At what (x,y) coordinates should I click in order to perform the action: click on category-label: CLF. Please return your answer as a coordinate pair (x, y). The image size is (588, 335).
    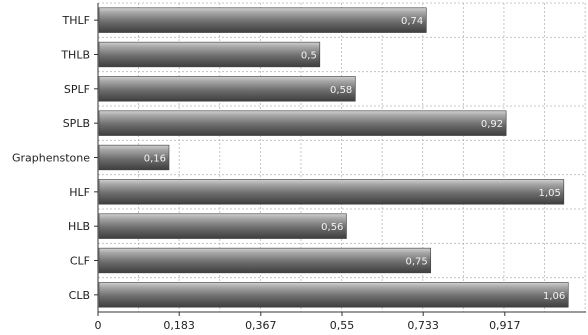
    Looking at the image, I should click on (80, 261).